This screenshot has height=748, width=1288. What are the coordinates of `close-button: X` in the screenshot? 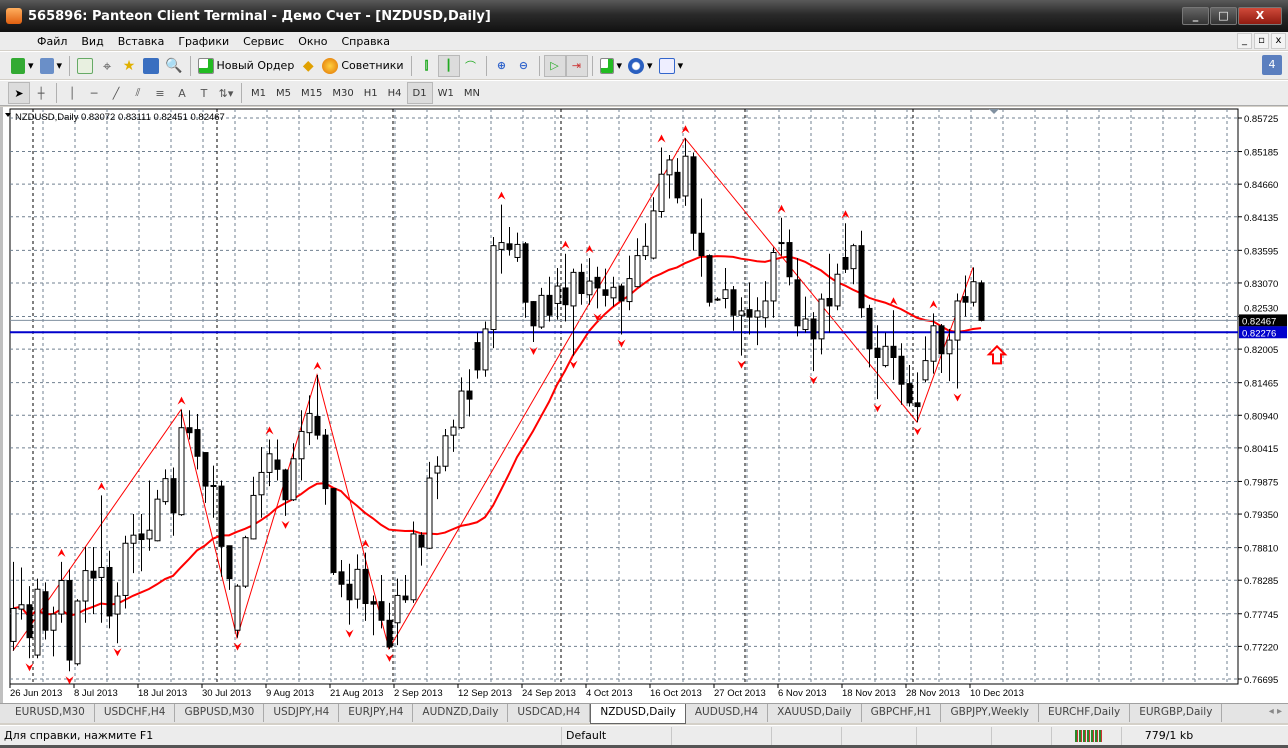 It's located at (1260, 16).